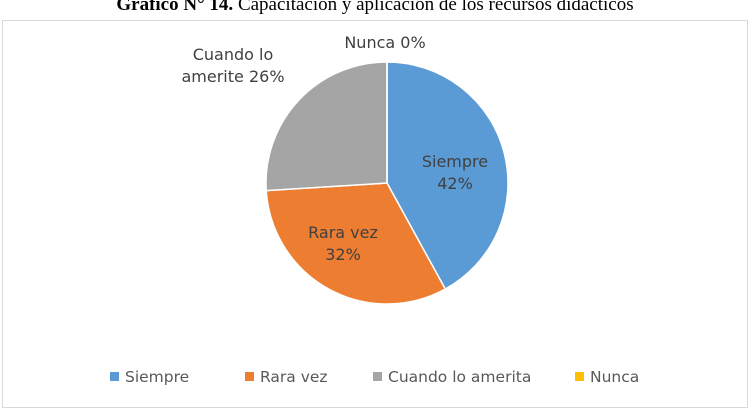 The image size is (750, 409). I want to click on data-label-name: Cuando lo amerite, so click(227, 65).